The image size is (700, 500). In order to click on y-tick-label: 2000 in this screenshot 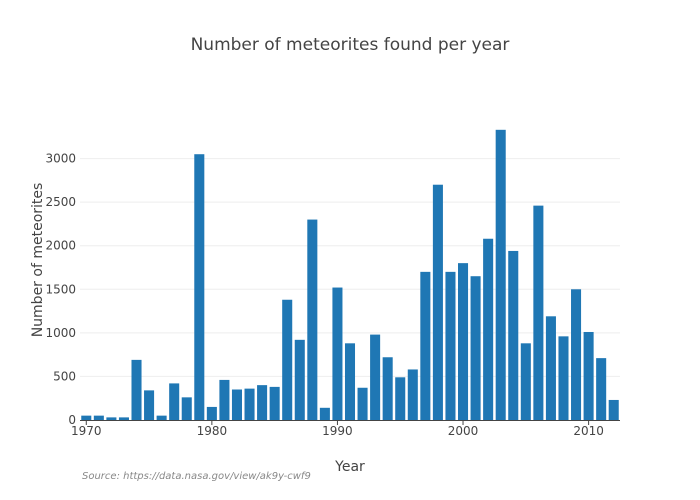, I will do `click(60, 246)`.